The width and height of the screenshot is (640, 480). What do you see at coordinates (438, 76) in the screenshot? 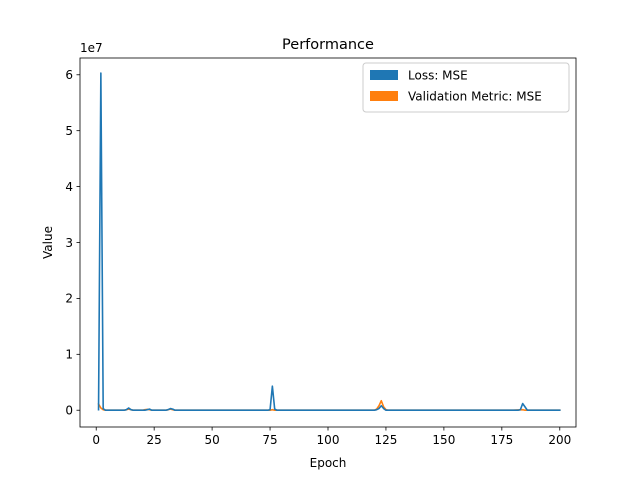
I see `legend-label-loss: Loss: MSE` at bounding box center [438, 76].